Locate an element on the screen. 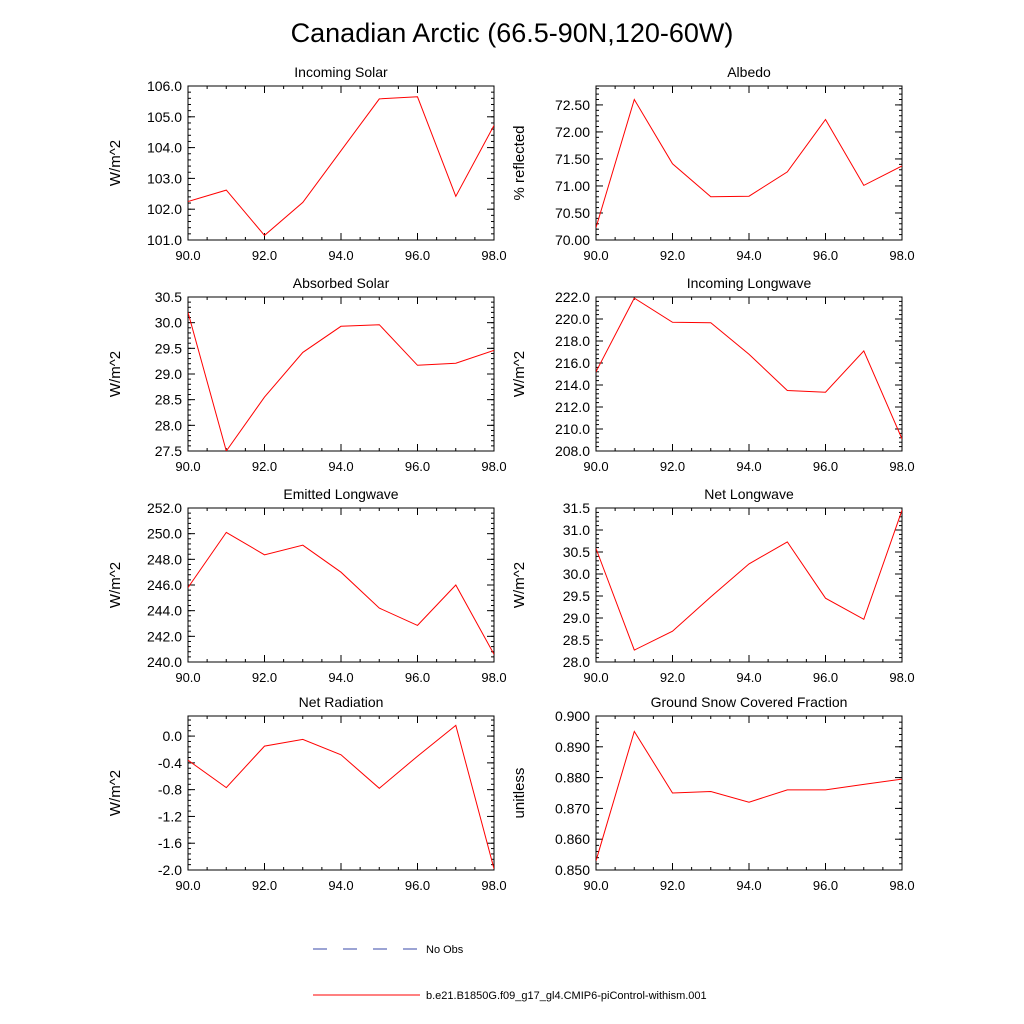  y-tick-label: 0.890 is located at coordinates (572, 747).